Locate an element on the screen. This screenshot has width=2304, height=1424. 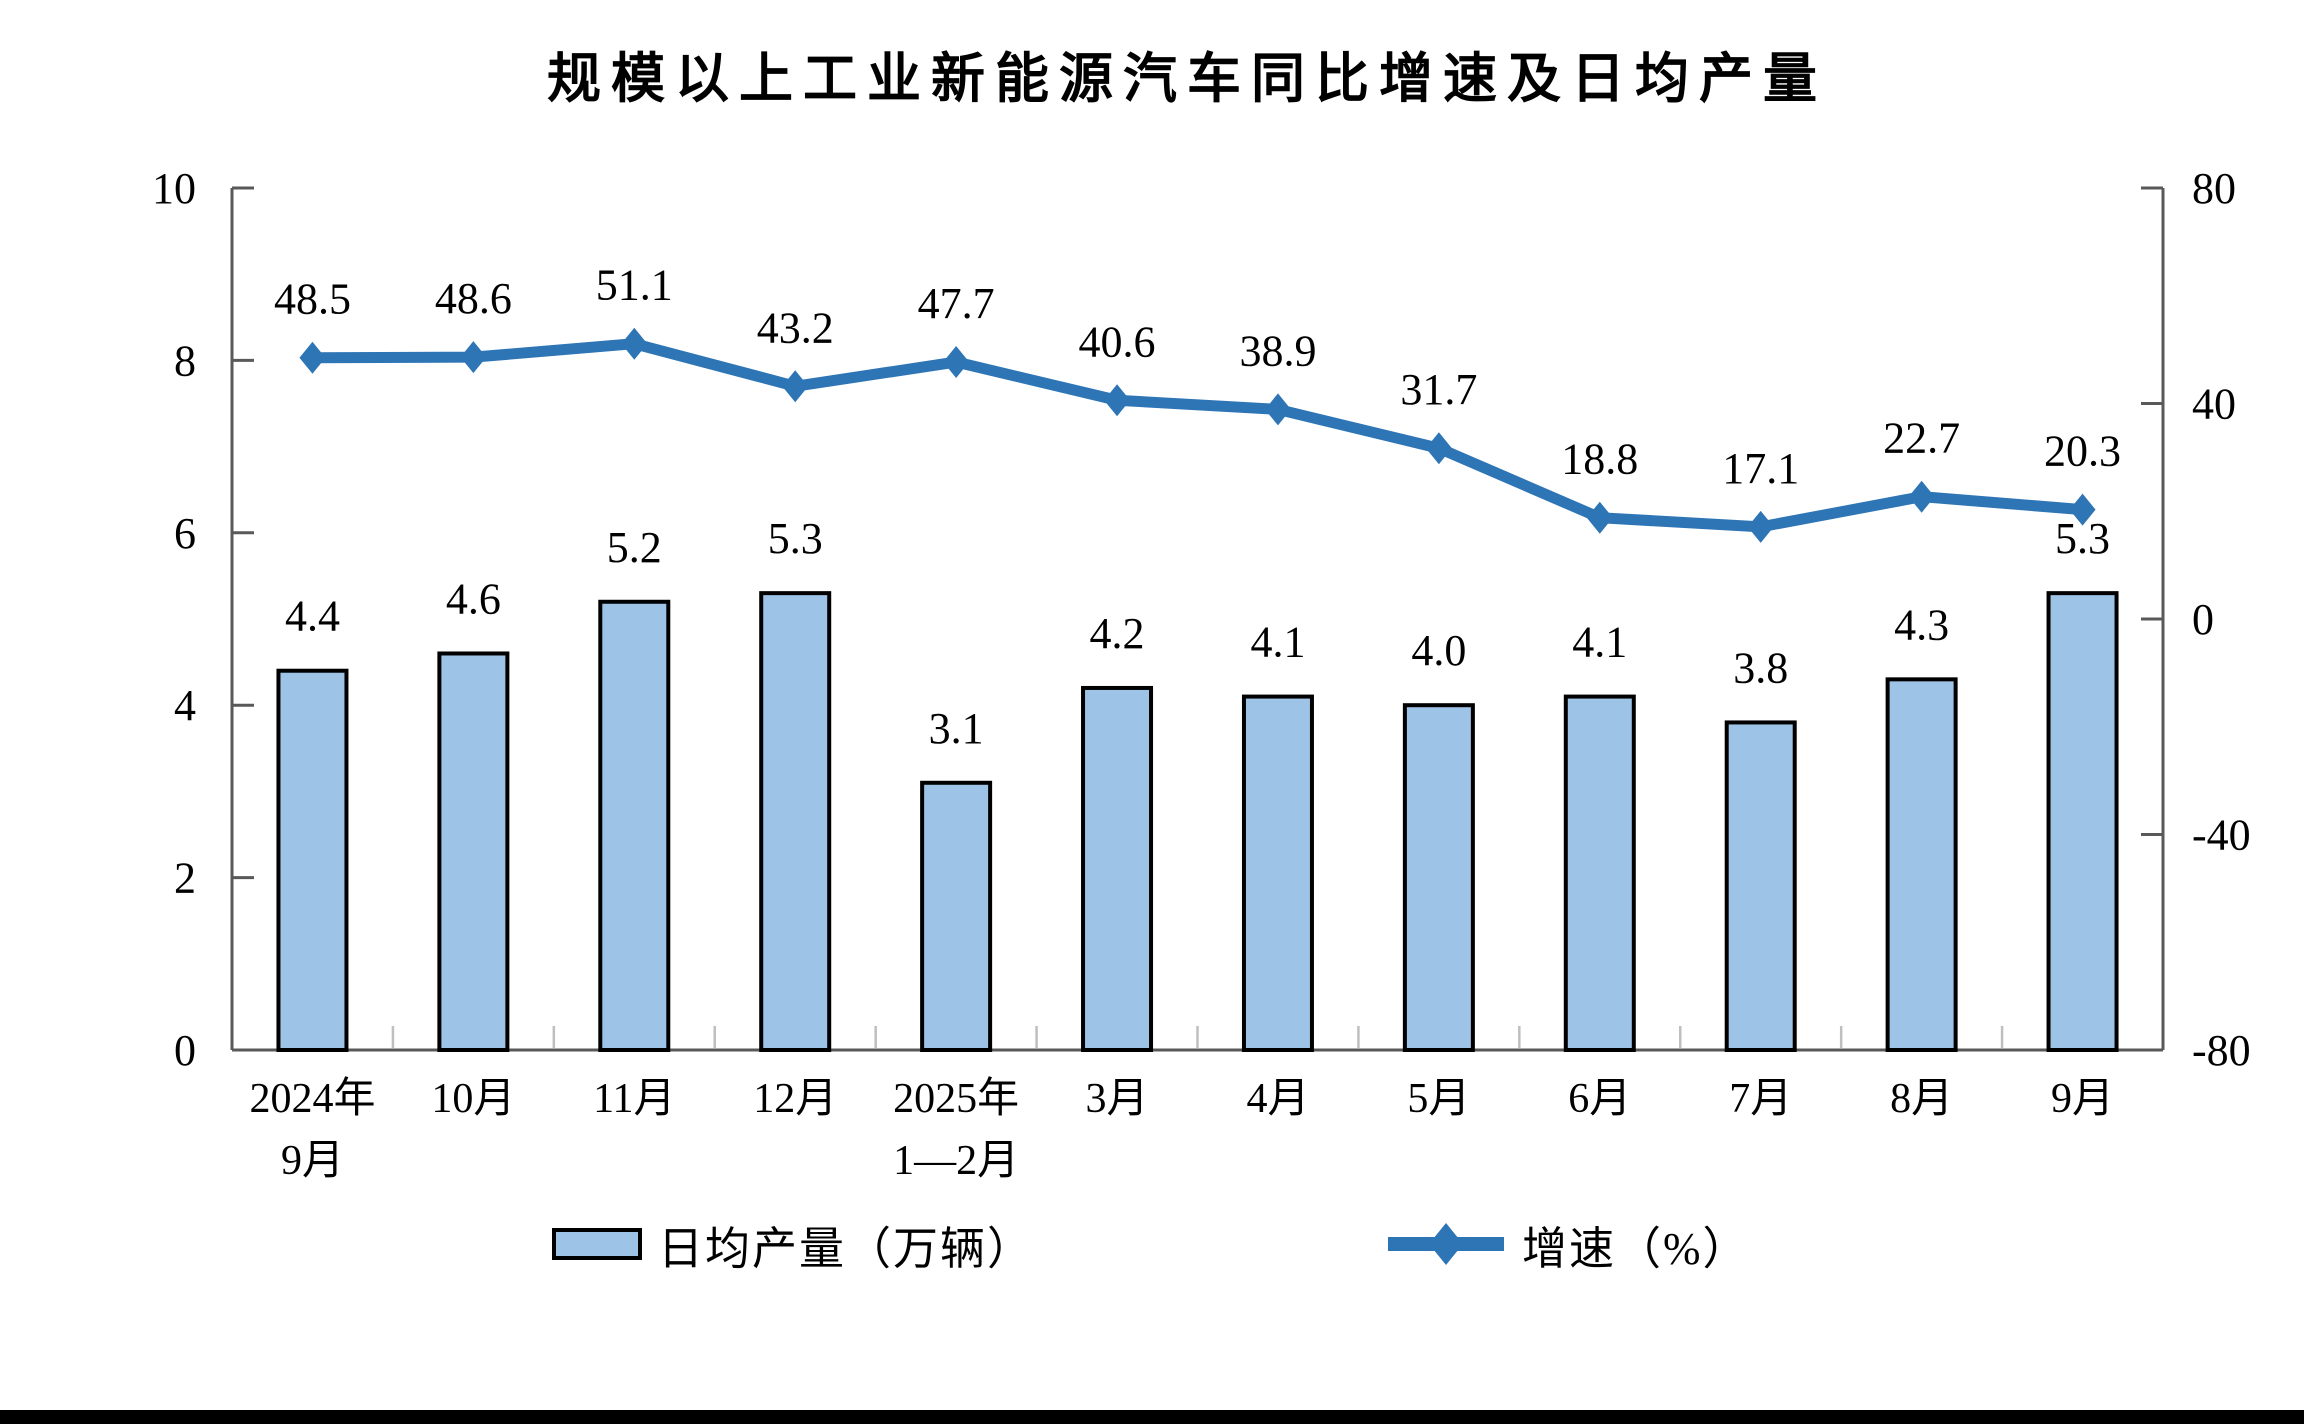
y-axis-right-label: 40 is located at coordinates (2214, 404).